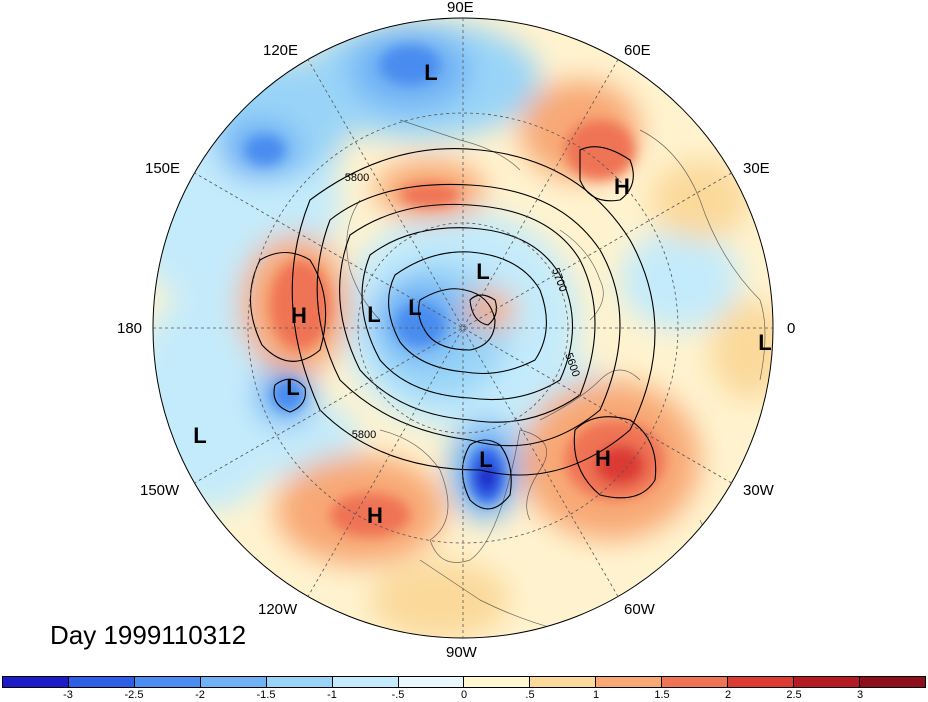  Describe the element at coordinates (134, 695) in the screenshot. I see `colorbar-tick-label: -2.5` at that location.